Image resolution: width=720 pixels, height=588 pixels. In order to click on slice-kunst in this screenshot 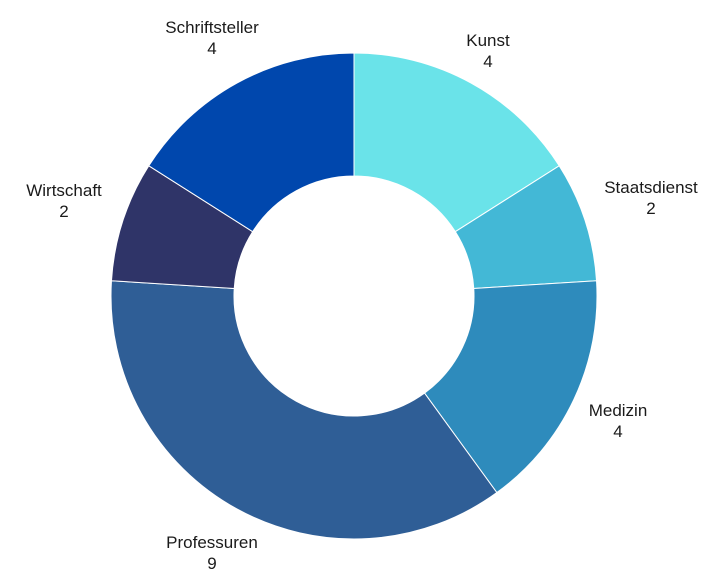, I will do `click(456, 142)`.